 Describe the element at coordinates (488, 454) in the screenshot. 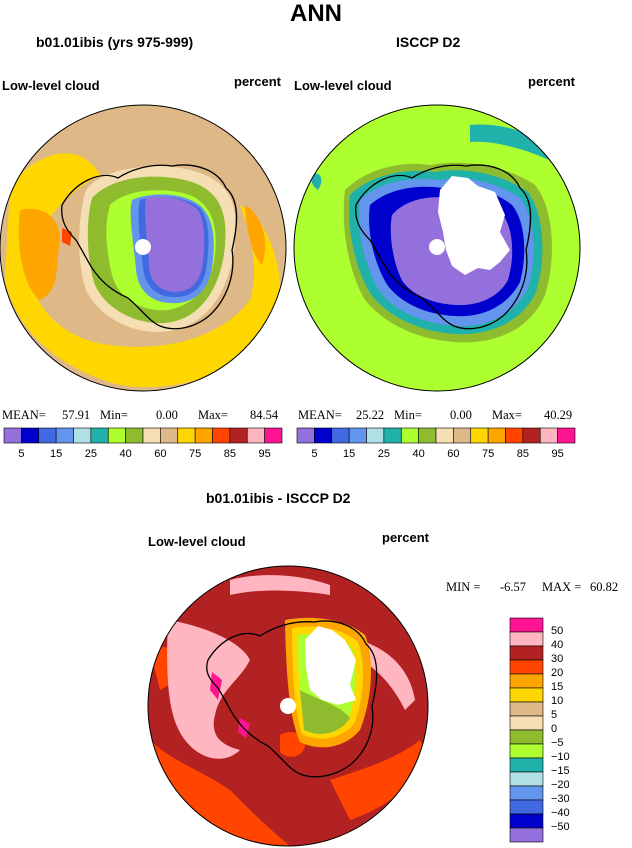

I see `colorbar-tick-label: 75` at that location.